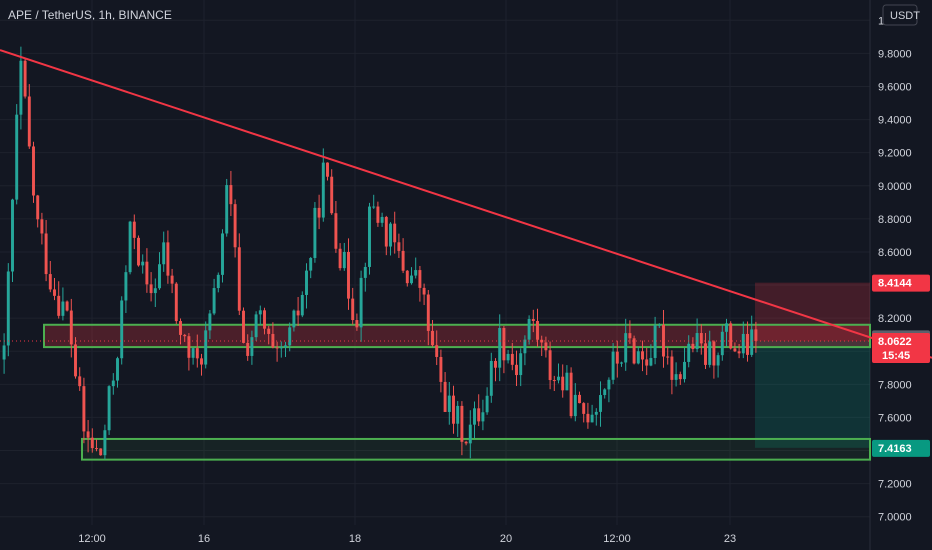 The width and height of the screenshot is (932, 550). Describe the element at coordinates (355, 539) in the screenshot. I see `x-tick-label: 18` at that location.